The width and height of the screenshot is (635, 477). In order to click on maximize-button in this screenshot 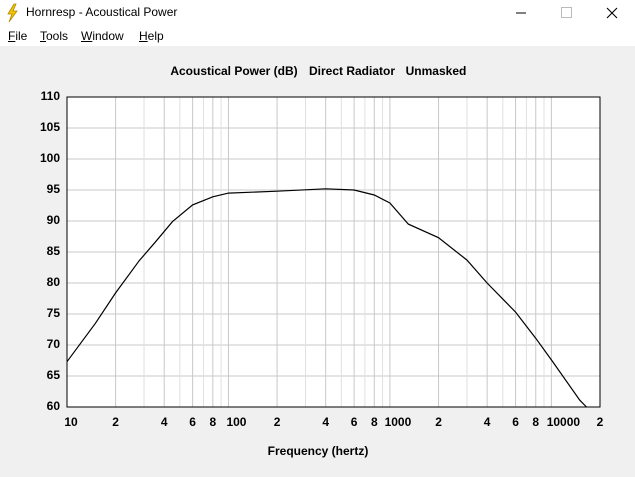, I will do `click(566, 12)`.